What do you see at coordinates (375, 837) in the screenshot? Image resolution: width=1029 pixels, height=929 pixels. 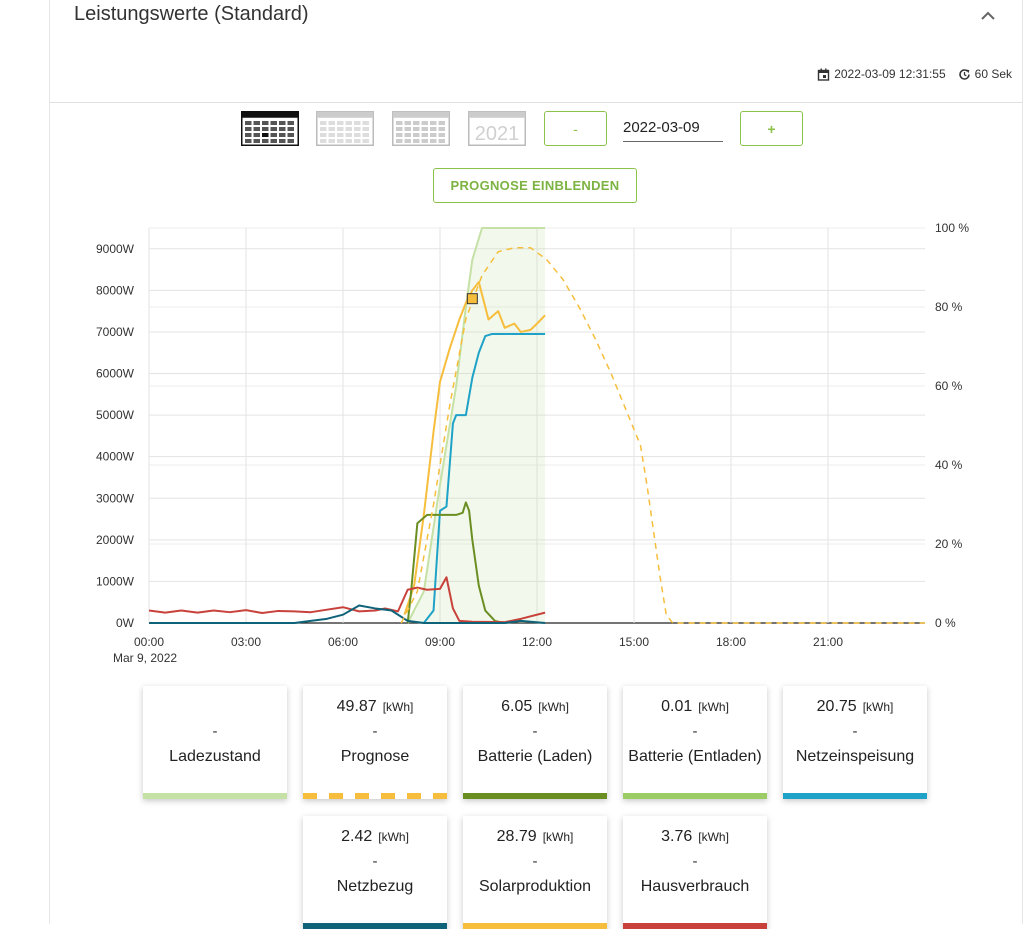 I see `card-value: 2.42 [kWh]` at bounding box center [375, 837].